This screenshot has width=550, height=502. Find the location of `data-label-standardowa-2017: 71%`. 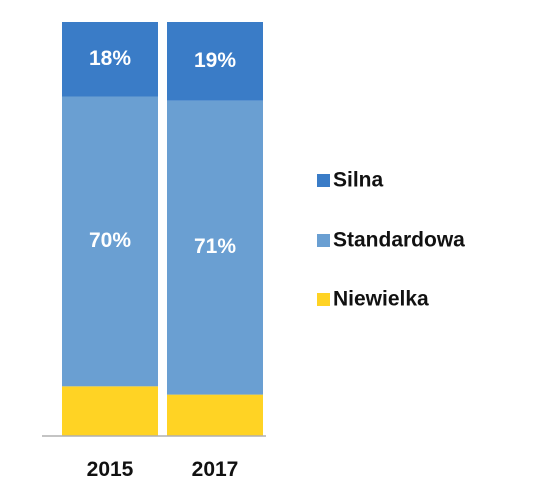

data-label-standardowa-2017: 71% is located at coordinates (215, 246).